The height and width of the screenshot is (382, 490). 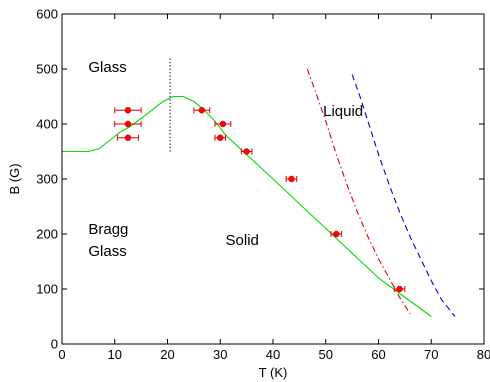 I want to click on y-tick-label: 400, so click(x=47, y=124).